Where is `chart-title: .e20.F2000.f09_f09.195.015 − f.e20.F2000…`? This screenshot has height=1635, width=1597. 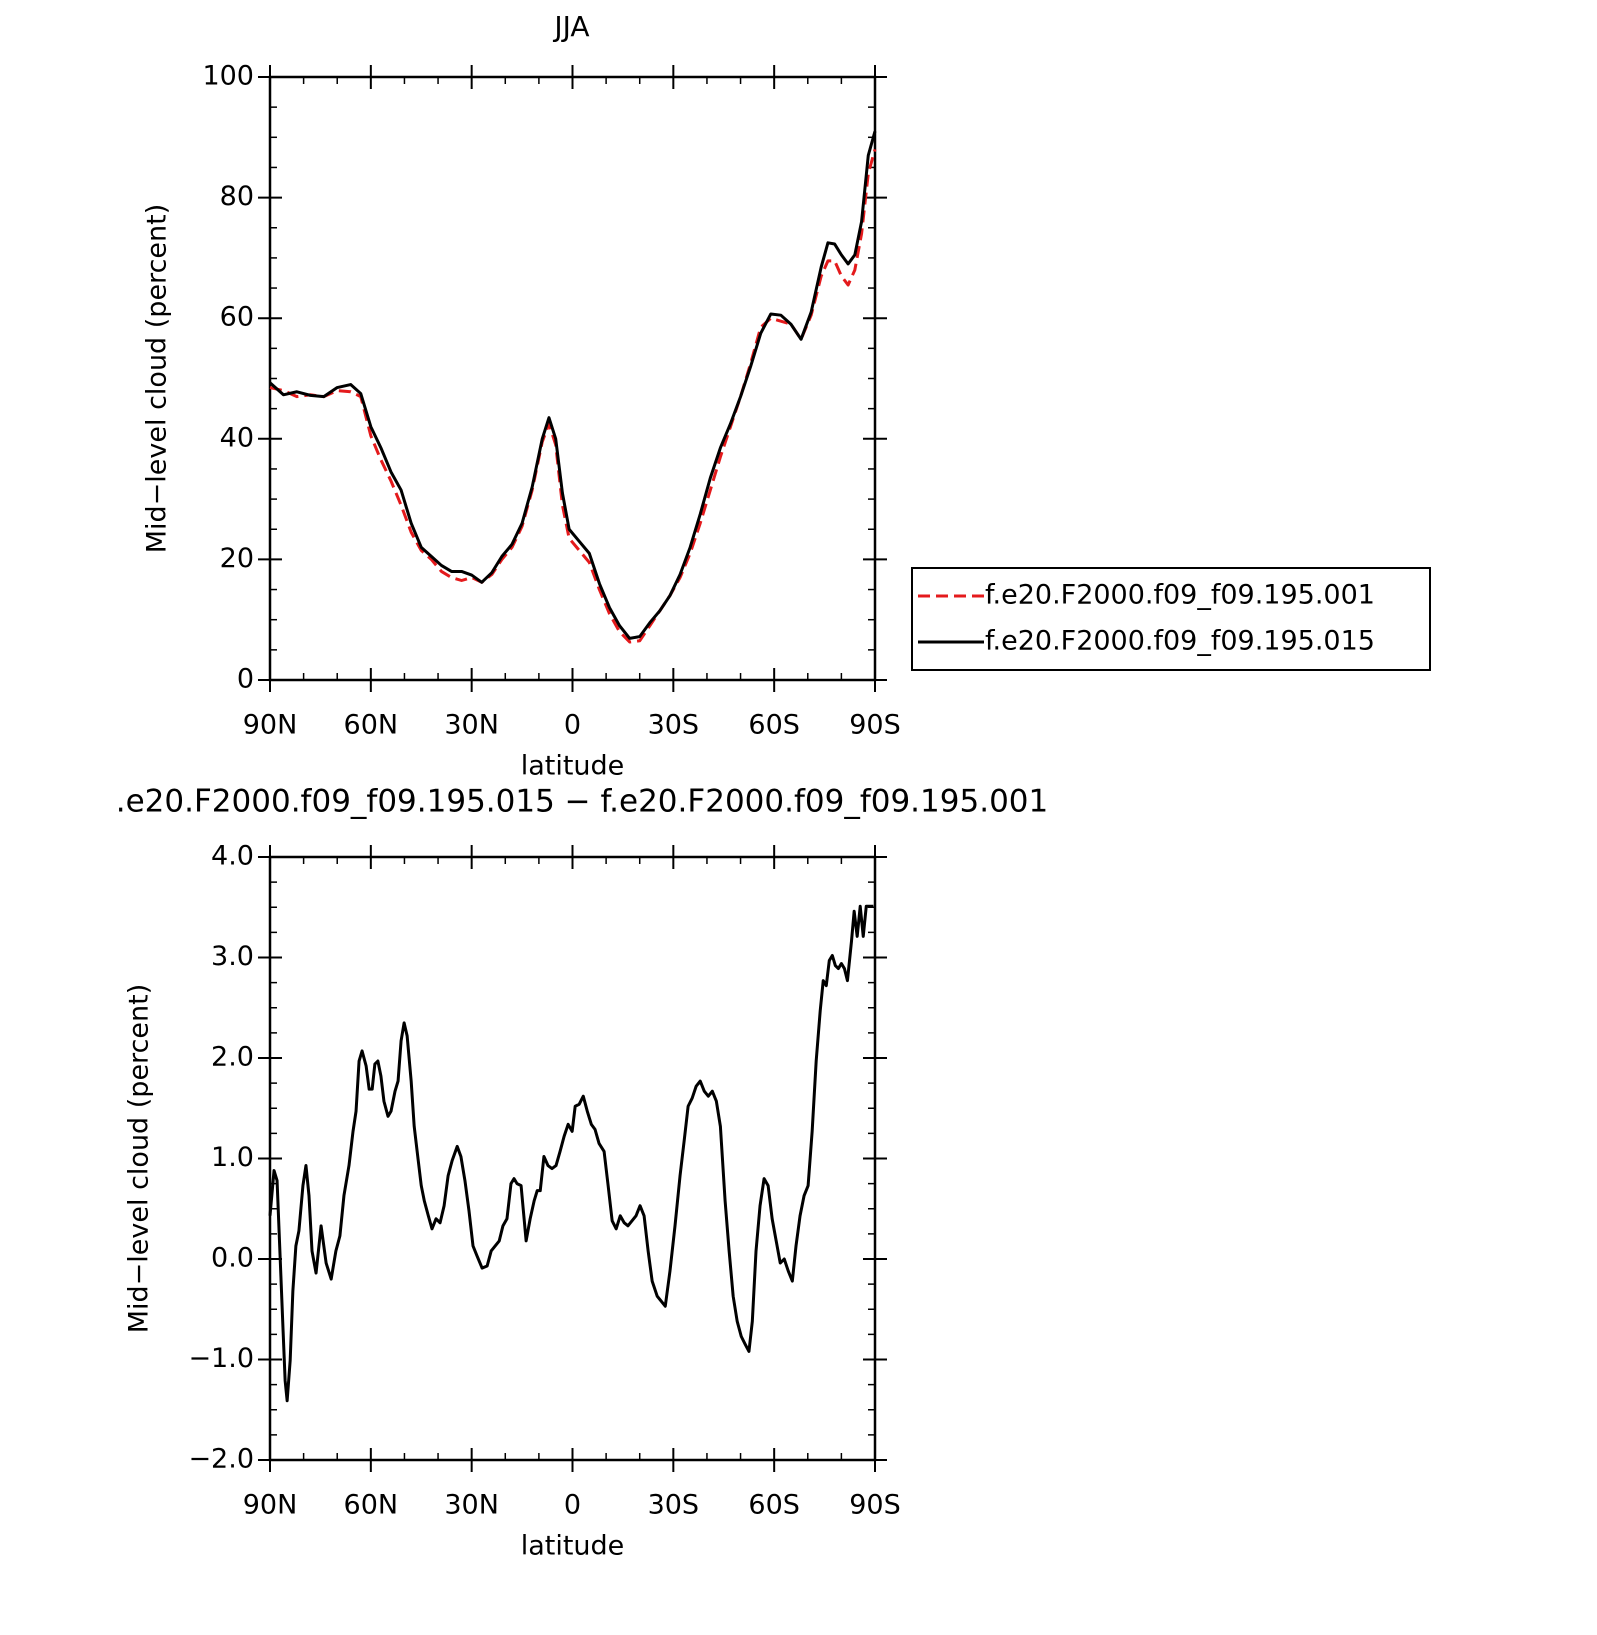 chart-title: .e20.F2000.f09_f09.195.015 − f.e20.F2000… is located at coordinates (582, 802).